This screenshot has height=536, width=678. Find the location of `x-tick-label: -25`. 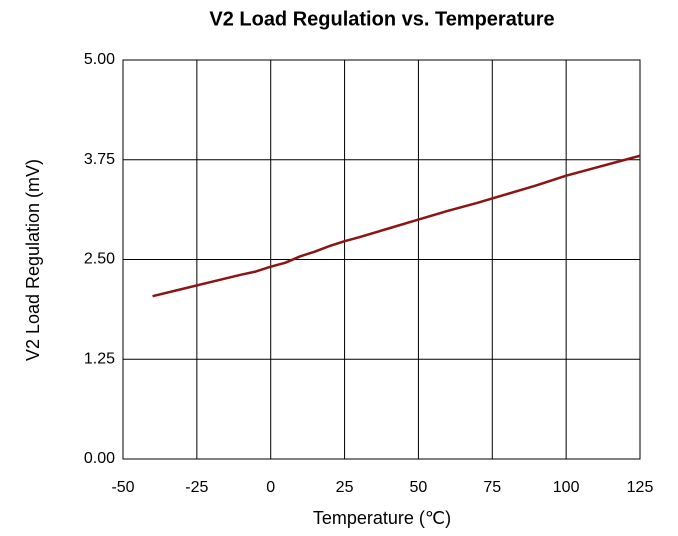

x-tick-label: -25 is located at coordinates (196, 487).